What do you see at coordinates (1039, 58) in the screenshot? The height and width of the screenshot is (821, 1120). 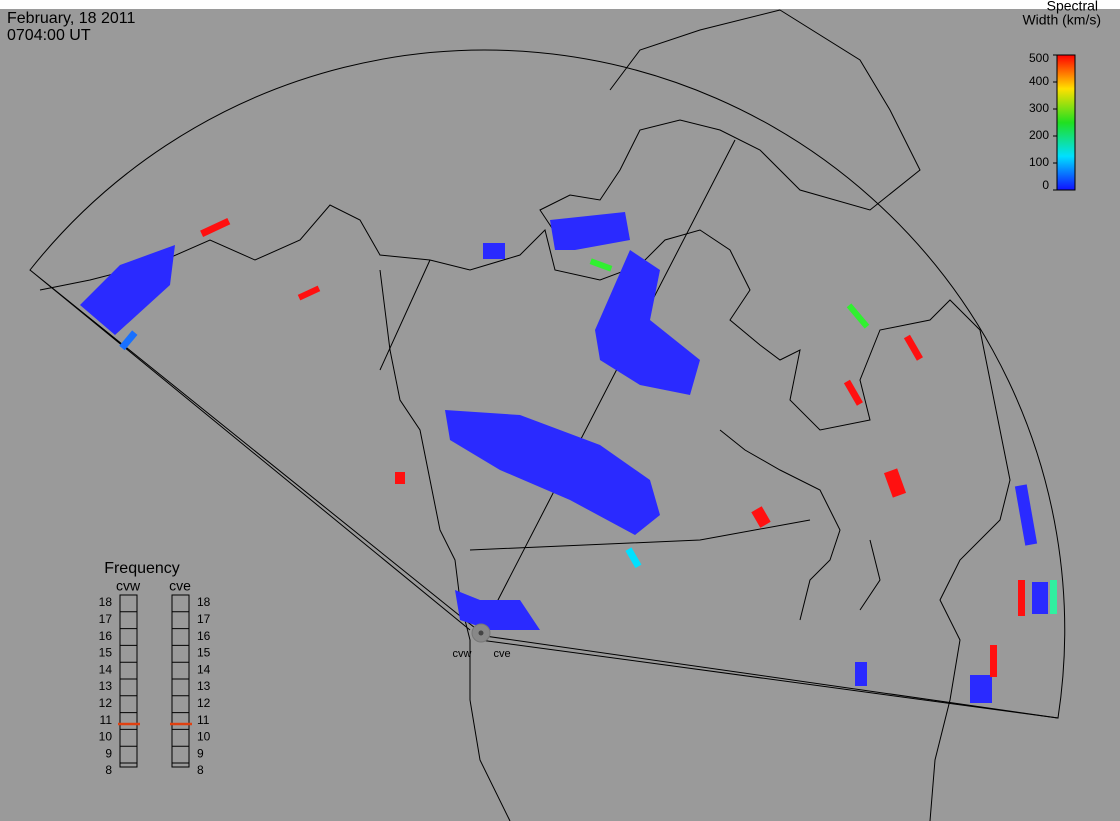 I see `colorbar-tick-label: 500` at bounding box center [1039, 58].